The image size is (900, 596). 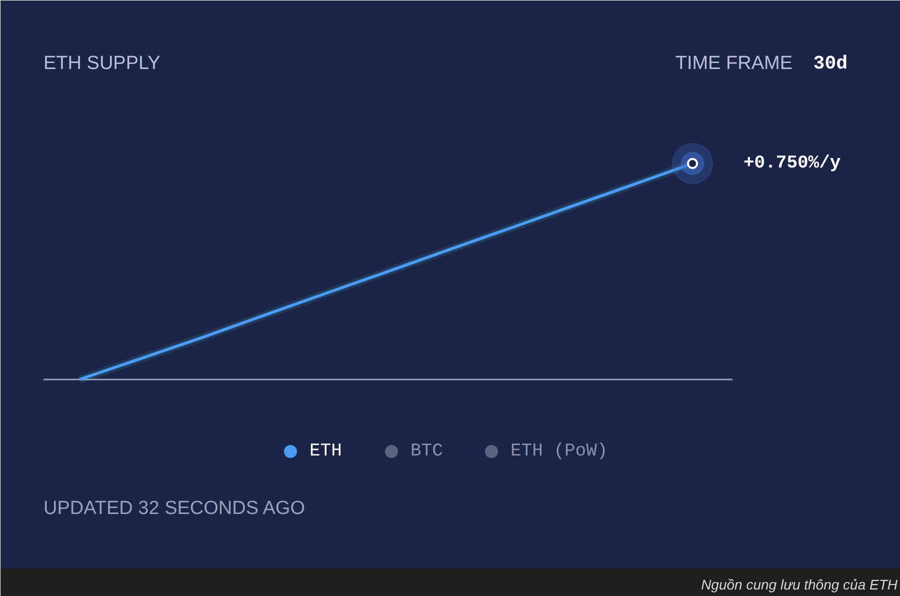 I want to click on chart-title: ETH SUPPLY, so click(x=102, y=63).